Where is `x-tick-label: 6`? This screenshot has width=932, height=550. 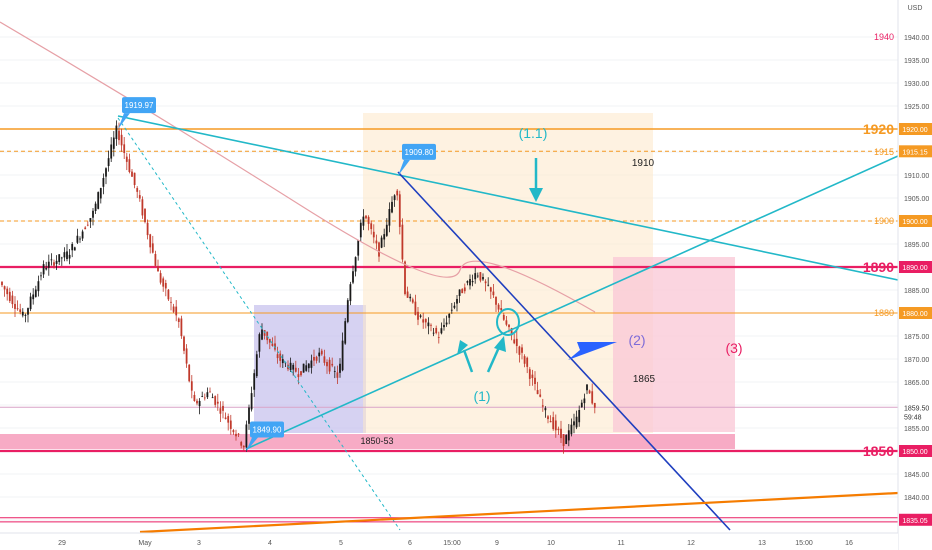
x-tick-label: 6 is located at coordinates (410, 543).